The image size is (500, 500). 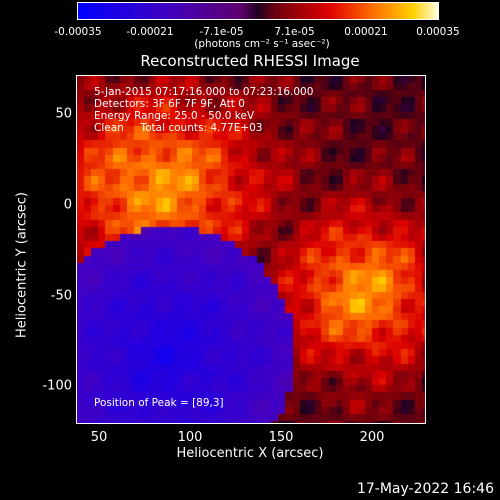 I want to click on annotation-peak-position: Position of Peak = [89,3], so click(x=159, y=403).